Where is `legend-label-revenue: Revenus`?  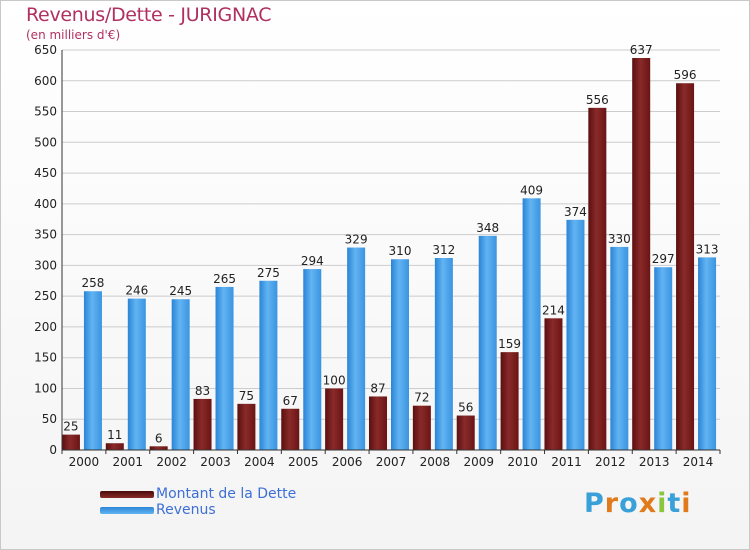 legend-label-revenue: Revenus is located at coordinates (186, 510).